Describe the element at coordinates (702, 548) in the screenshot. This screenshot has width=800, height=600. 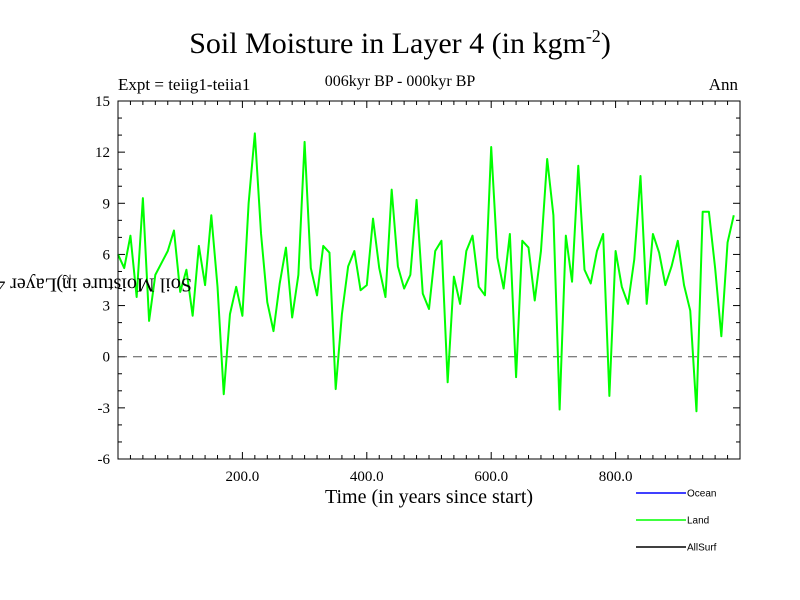
I see `legend-label-allsurf: AllSurf` at that location.